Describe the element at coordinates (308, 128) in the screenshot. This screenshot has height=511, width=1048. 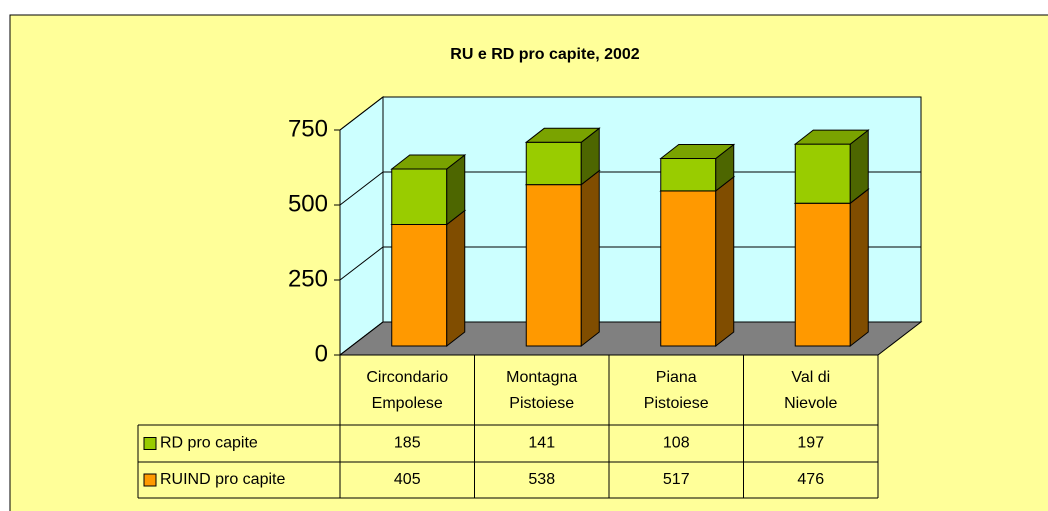
I see `y-tick-label: 750` at that location.